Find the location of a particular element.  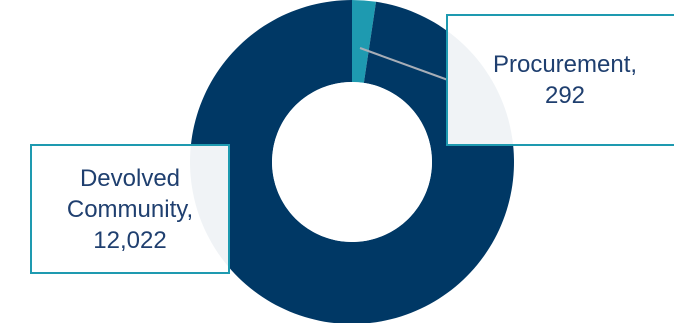

devolved-community-callout: Devolved Community, 12,022 is located at coordinates (130, 209).